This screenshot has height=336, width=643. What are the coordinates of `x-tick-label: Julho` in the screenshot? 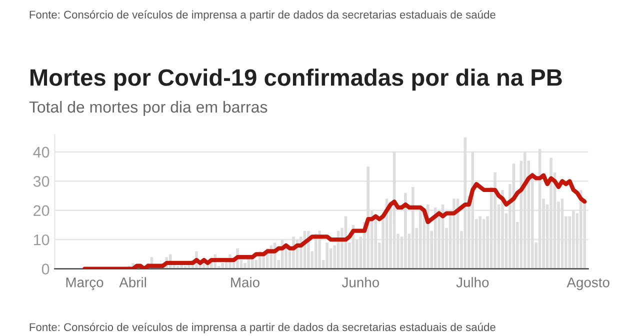 It's located at (472, 282).